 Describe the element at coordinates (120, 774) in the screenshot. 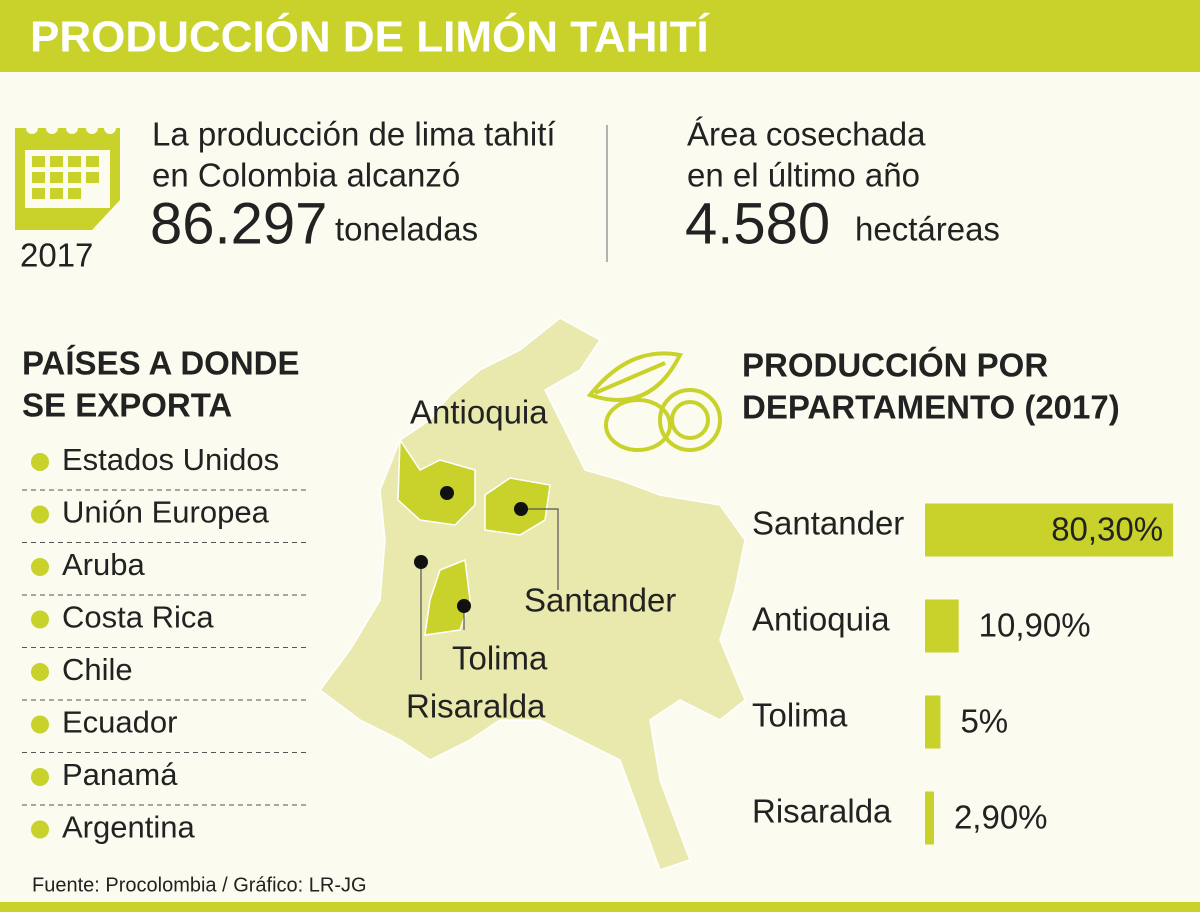

I see `country: Panamá` at that location.